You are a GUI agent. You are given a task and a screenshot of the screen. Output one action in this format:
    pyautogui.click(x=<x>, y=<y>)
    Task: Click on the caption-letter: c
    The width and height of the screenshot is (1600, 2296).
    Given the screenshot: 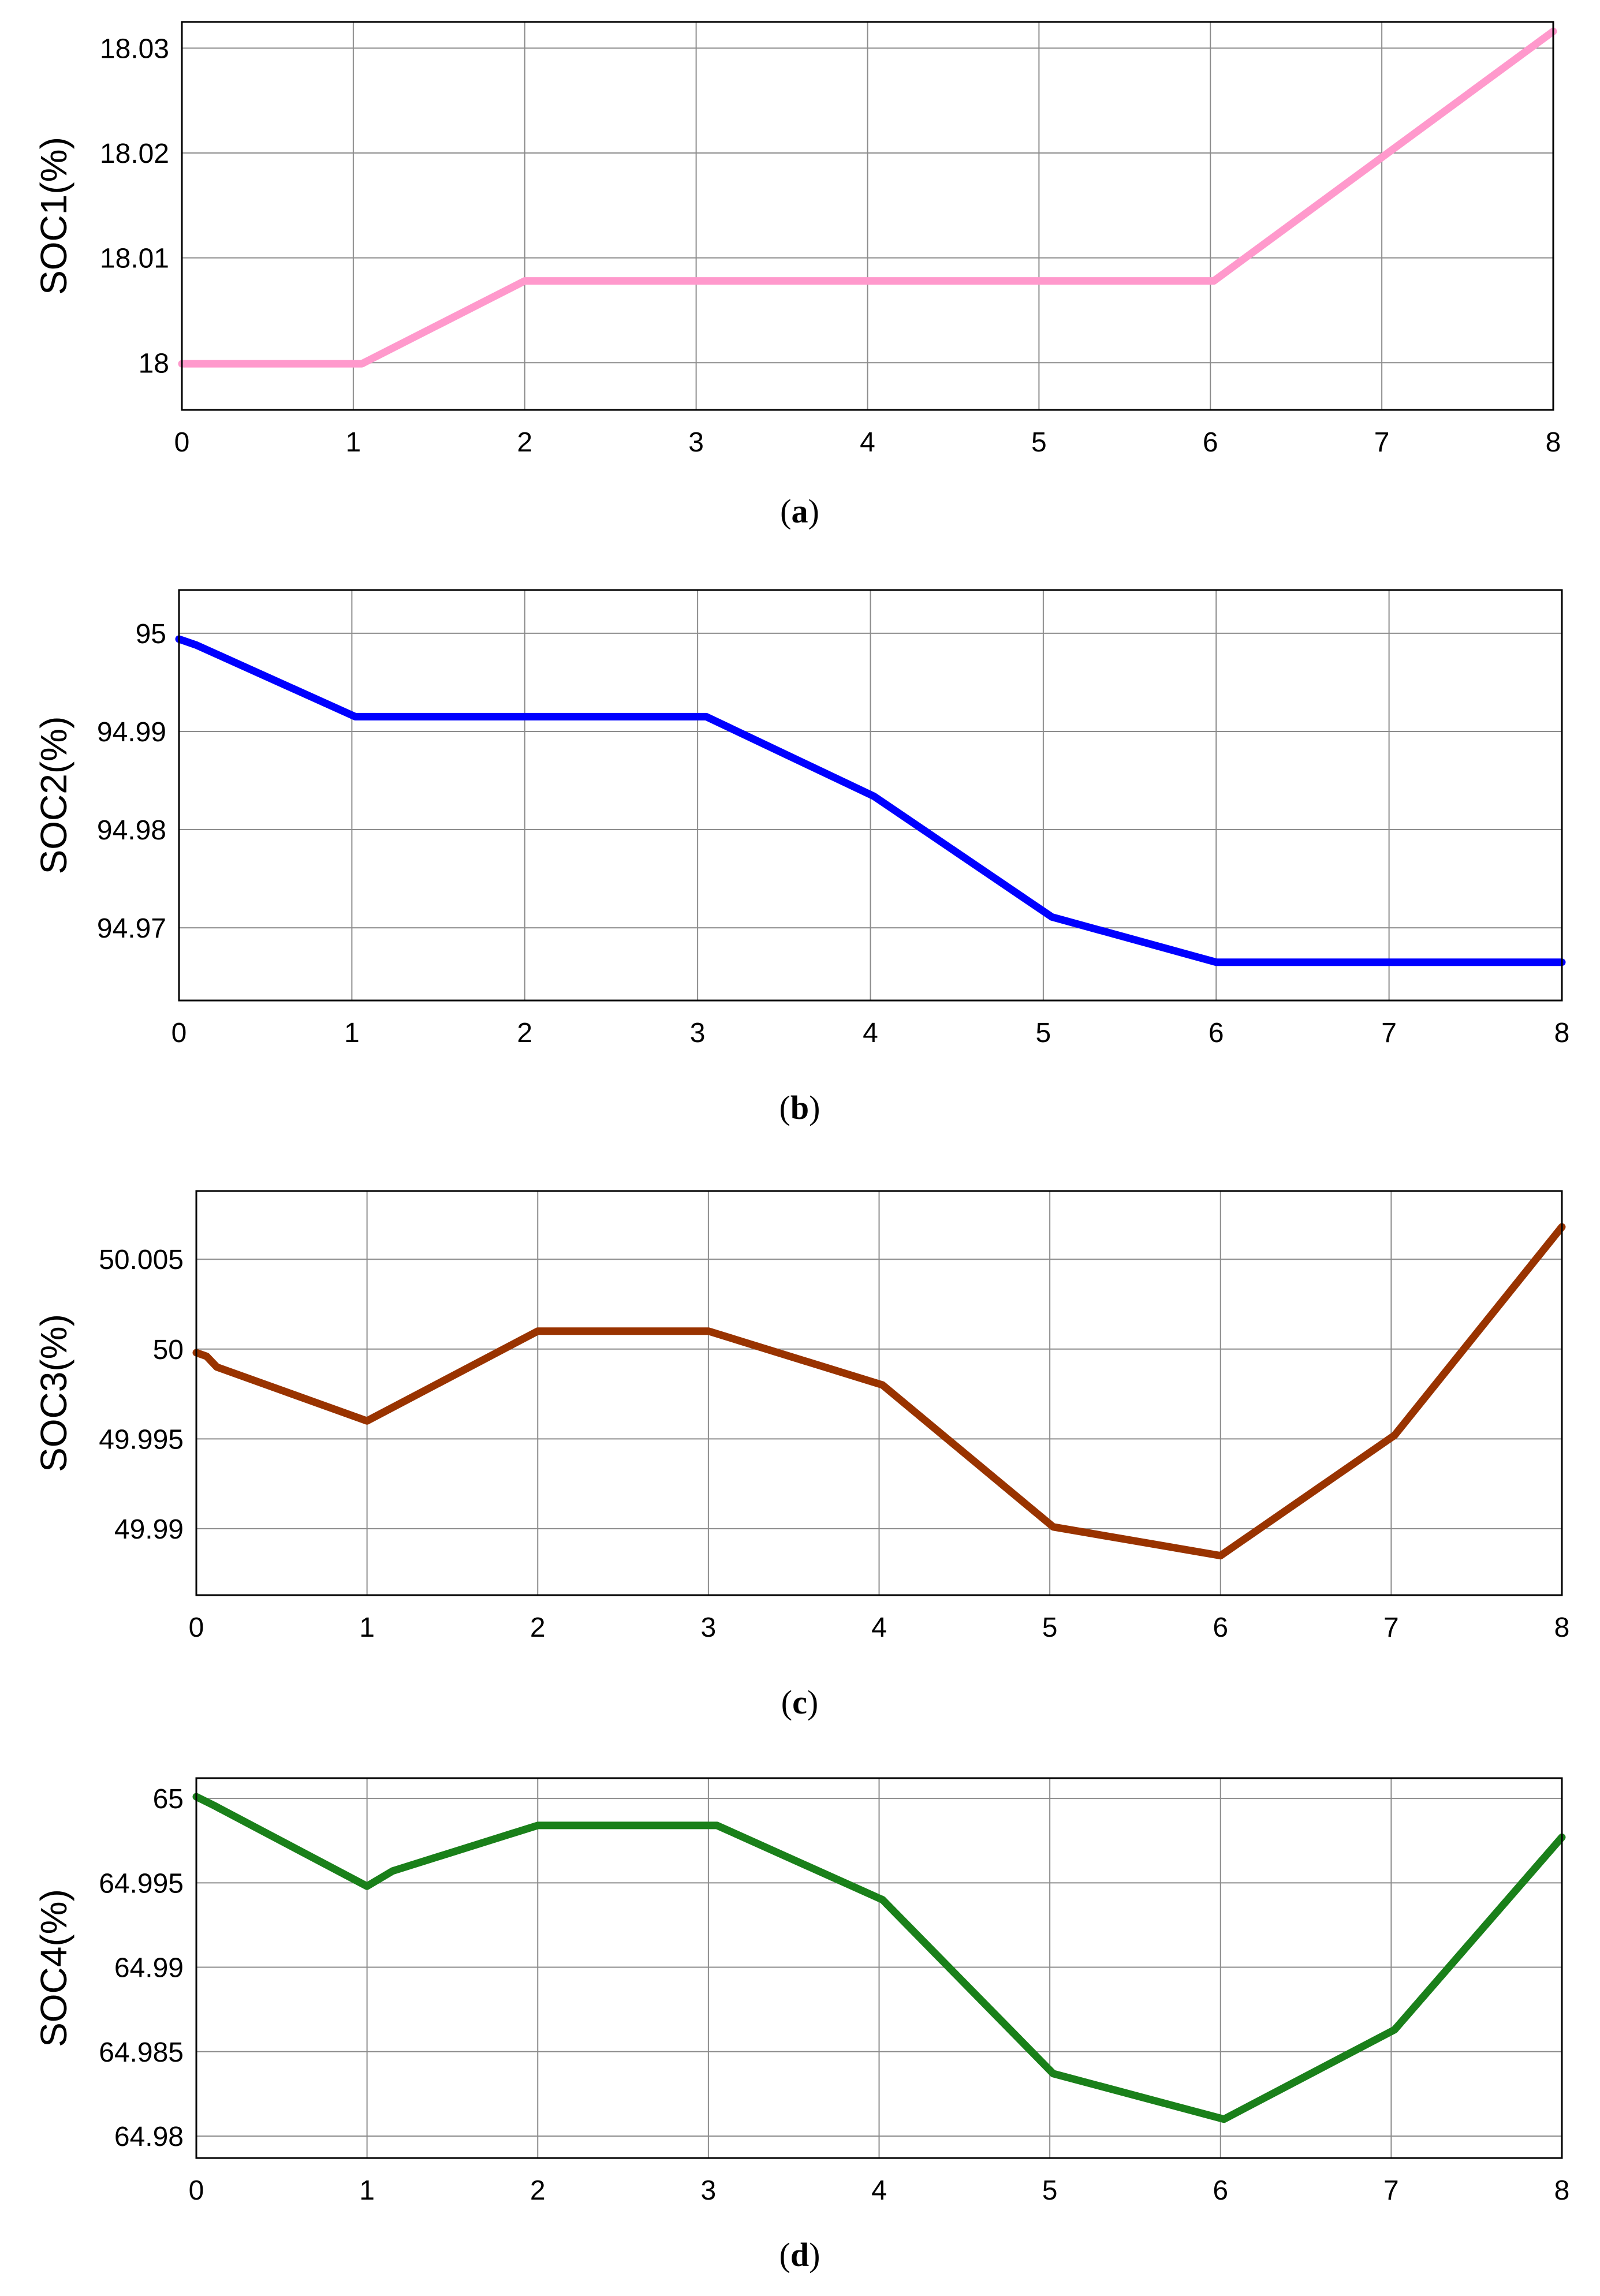 What is the action you would take?
    pyautogui.click(x=799, y=1702)
    